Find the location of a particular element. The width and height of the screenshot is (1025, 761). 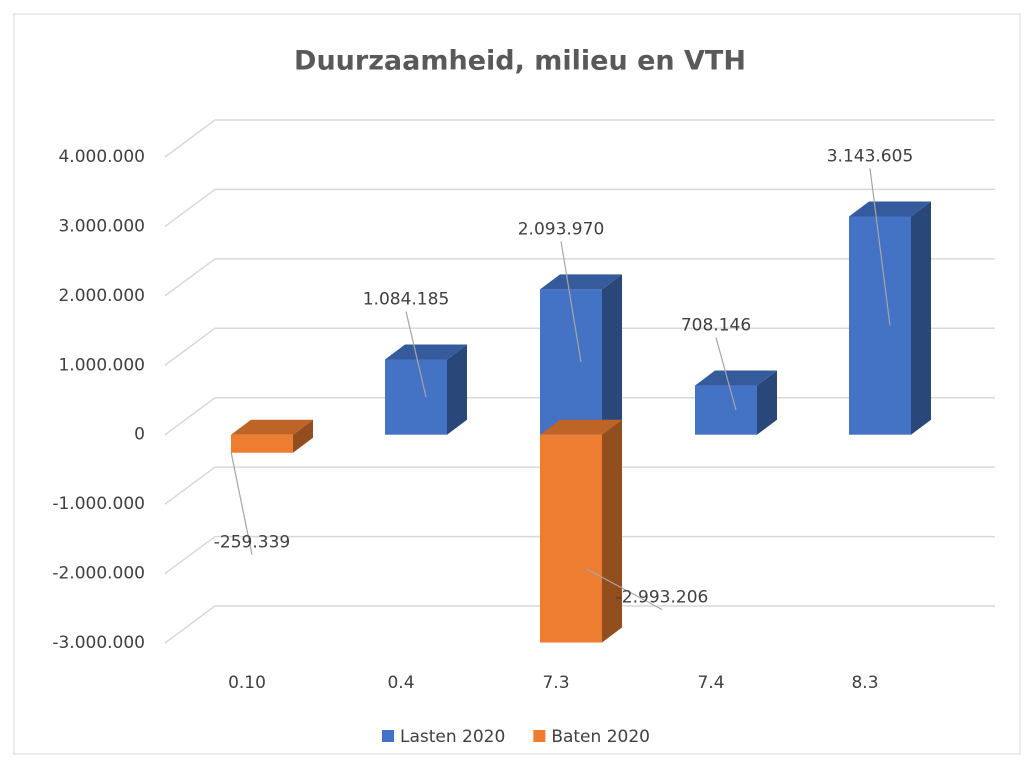

y-tick-label: 4.000.000 is located at coordinates (101, 157).